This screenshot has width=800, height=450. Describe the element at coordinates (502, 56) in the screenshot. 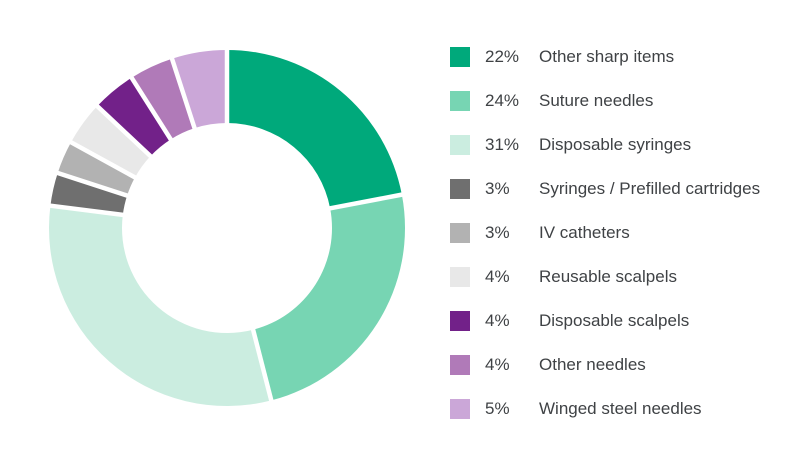

I see `legend-percent: 22%` at that location.